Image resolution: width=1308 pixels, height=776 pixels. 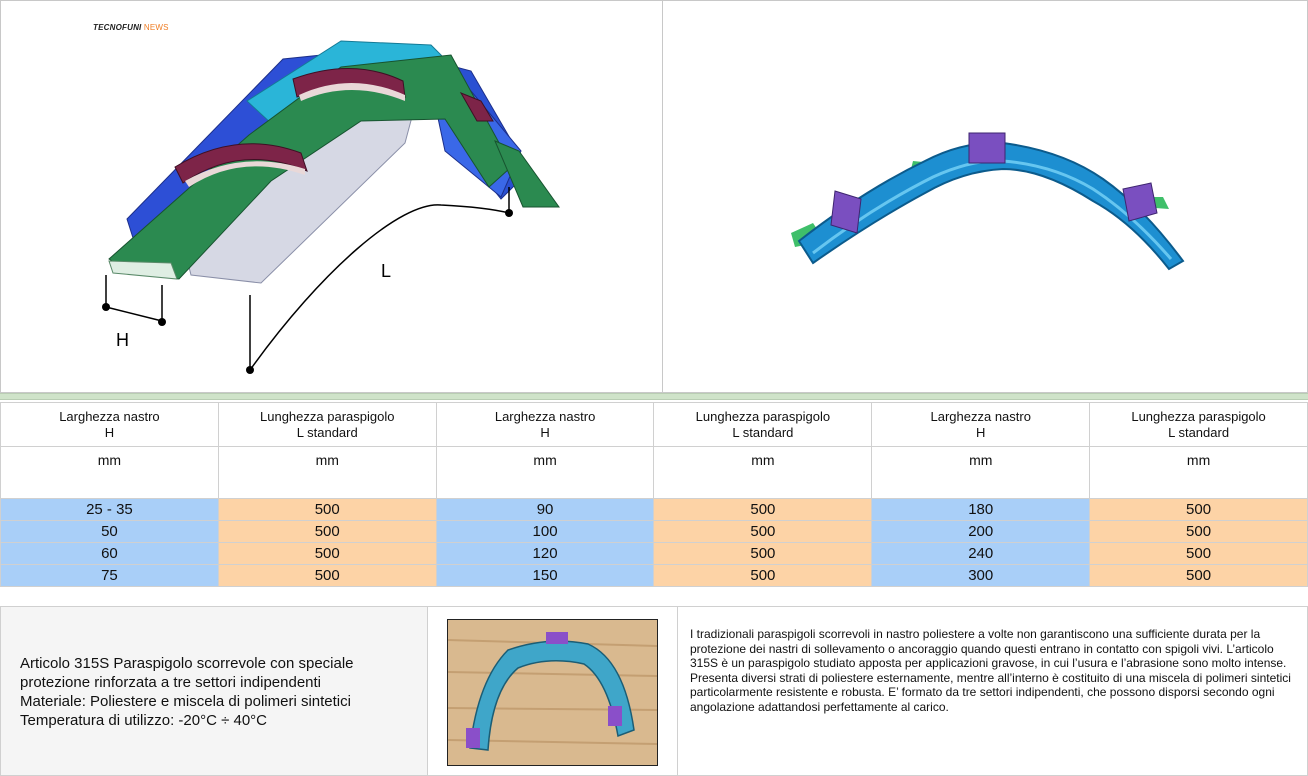 What do you see at coordinates (143, 720) in the screenshot?
I see `article-line: Temperatura di utilizzo: -20°C ÷ 40°C` at bounding box center [143, 720].